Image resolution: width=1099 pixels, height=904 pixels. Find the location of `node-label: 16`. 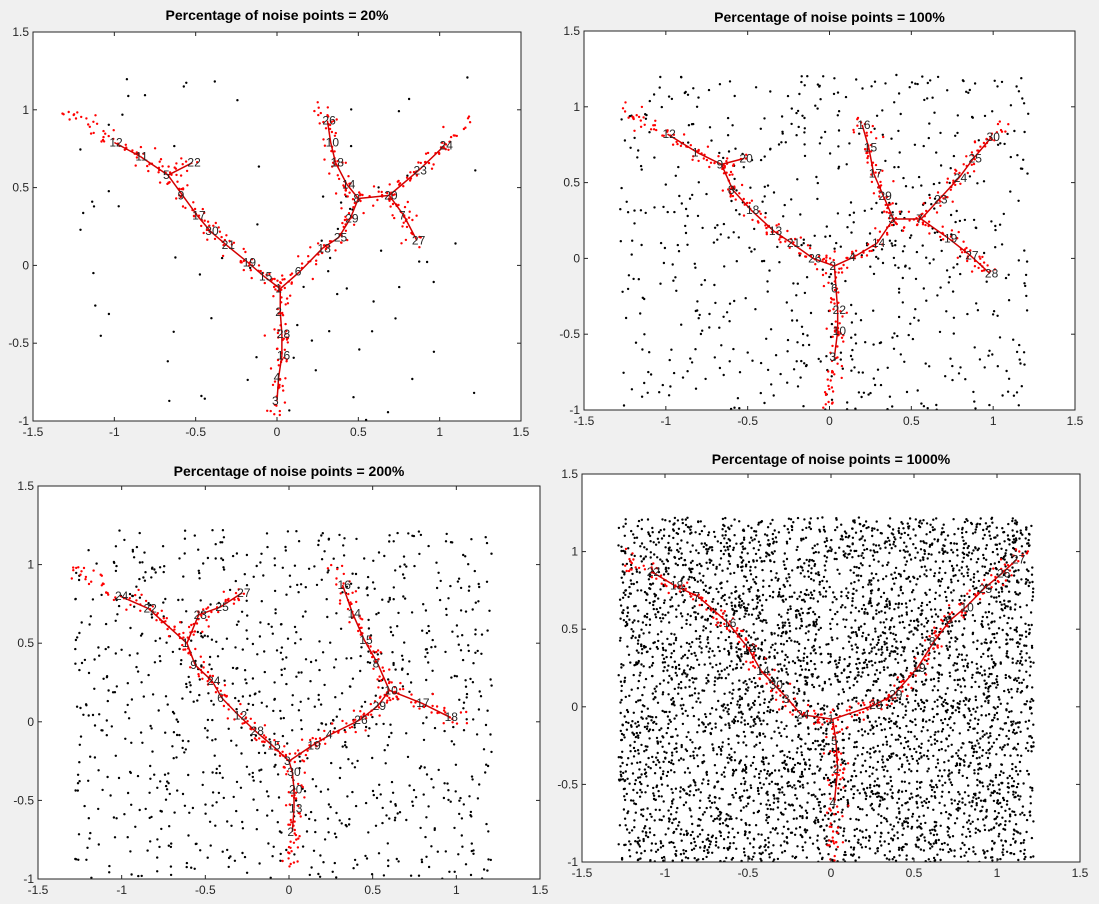

node-label: 16 is located at coordinates (345, 585).